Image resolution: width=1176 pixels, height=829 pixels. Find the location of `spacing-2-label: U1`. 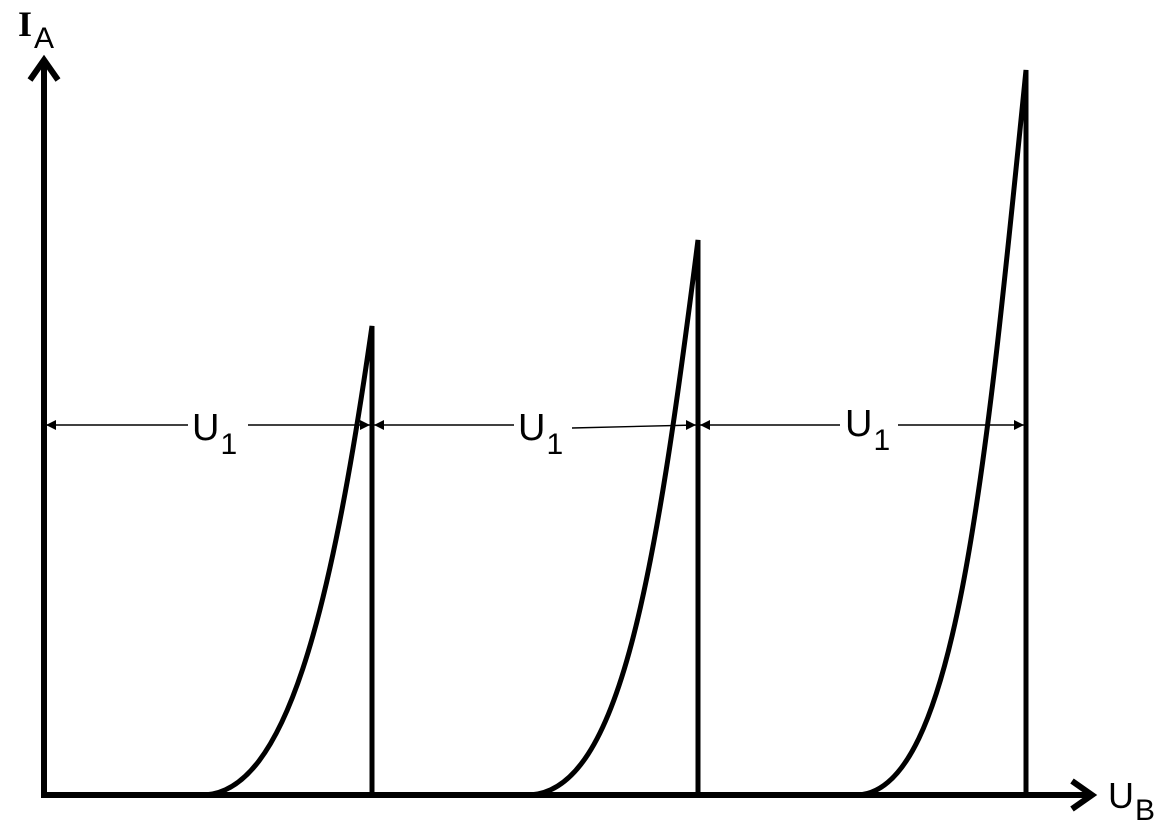

spacing-2-label: U1 is located at coordinates (540, 434).